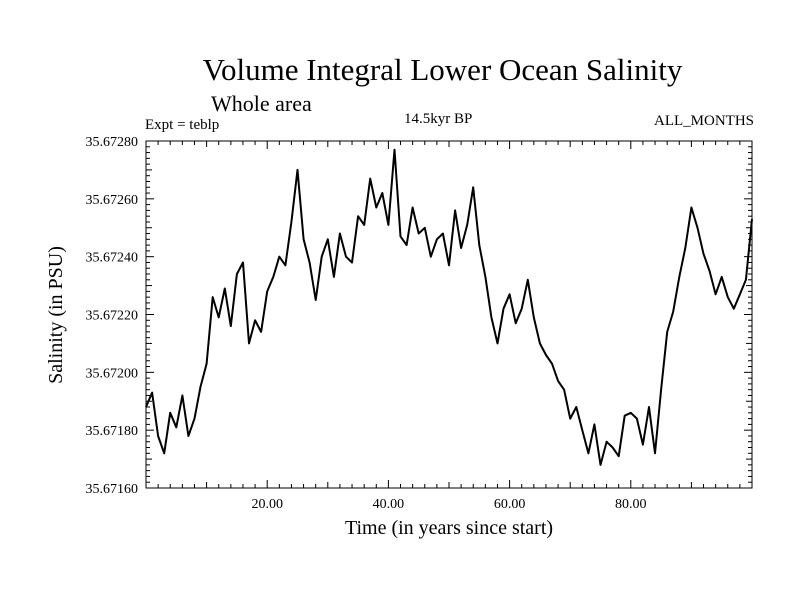  Describe the element at coordinates (449, 528) in the screenshot. I see `x-axis-label: Time (in years since start)` at that location.